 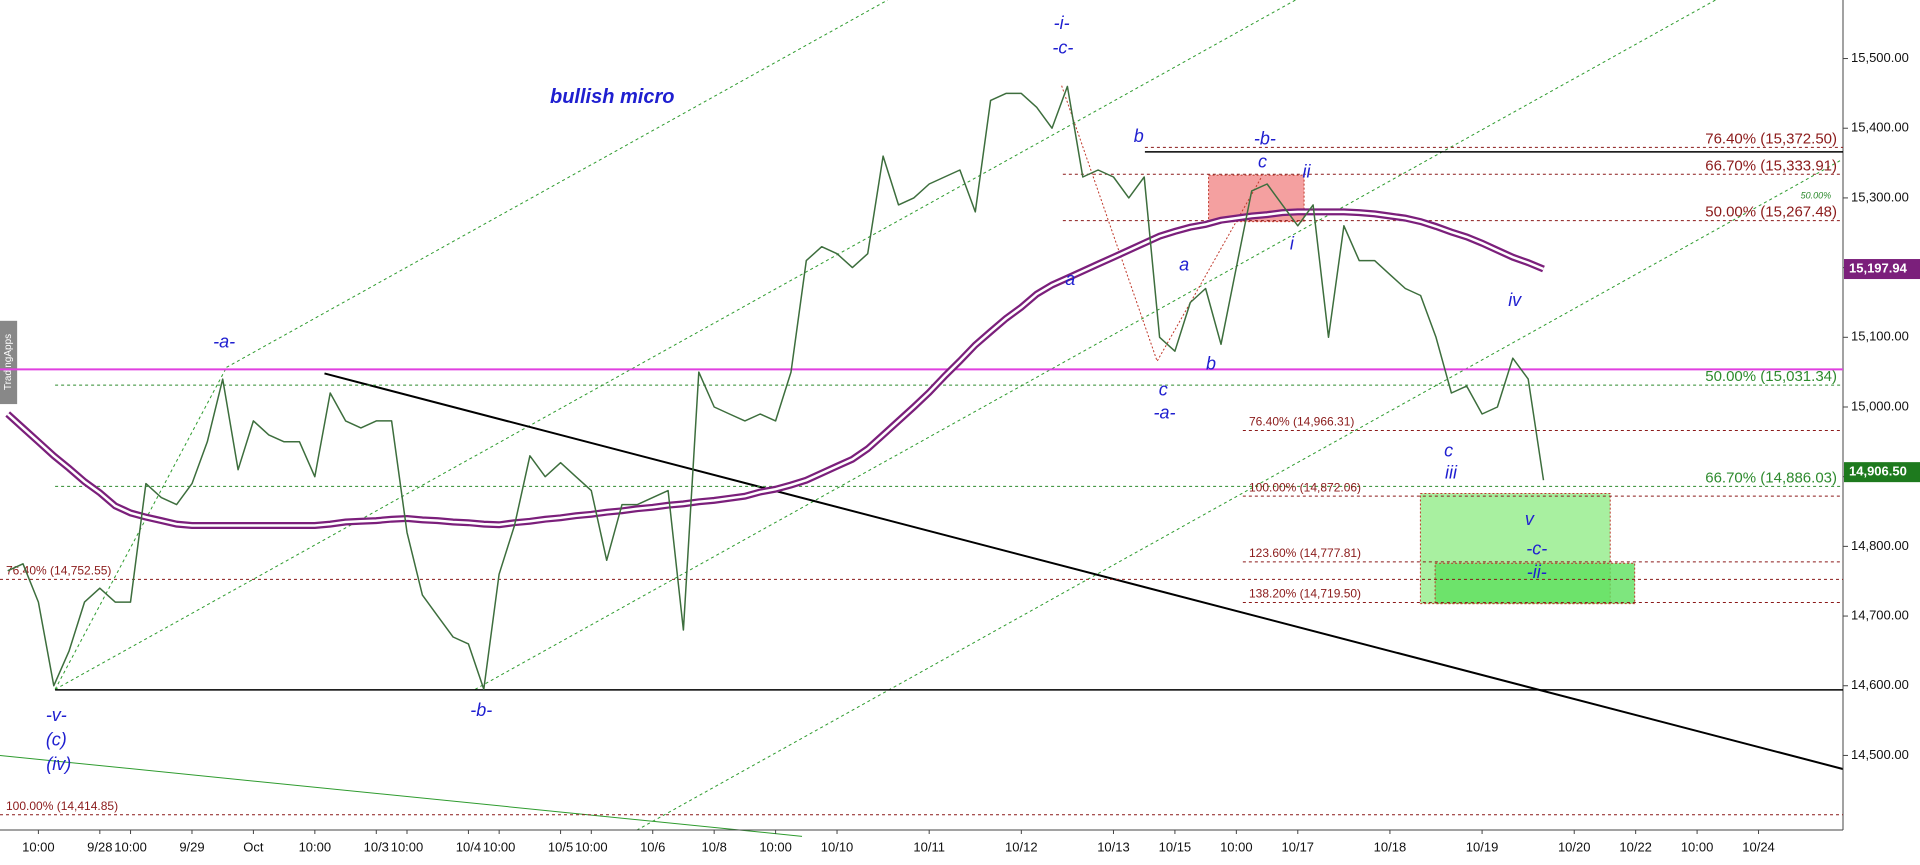 I want to click on y-tick-label: 15,100.00, so click(x=1880, y=336).